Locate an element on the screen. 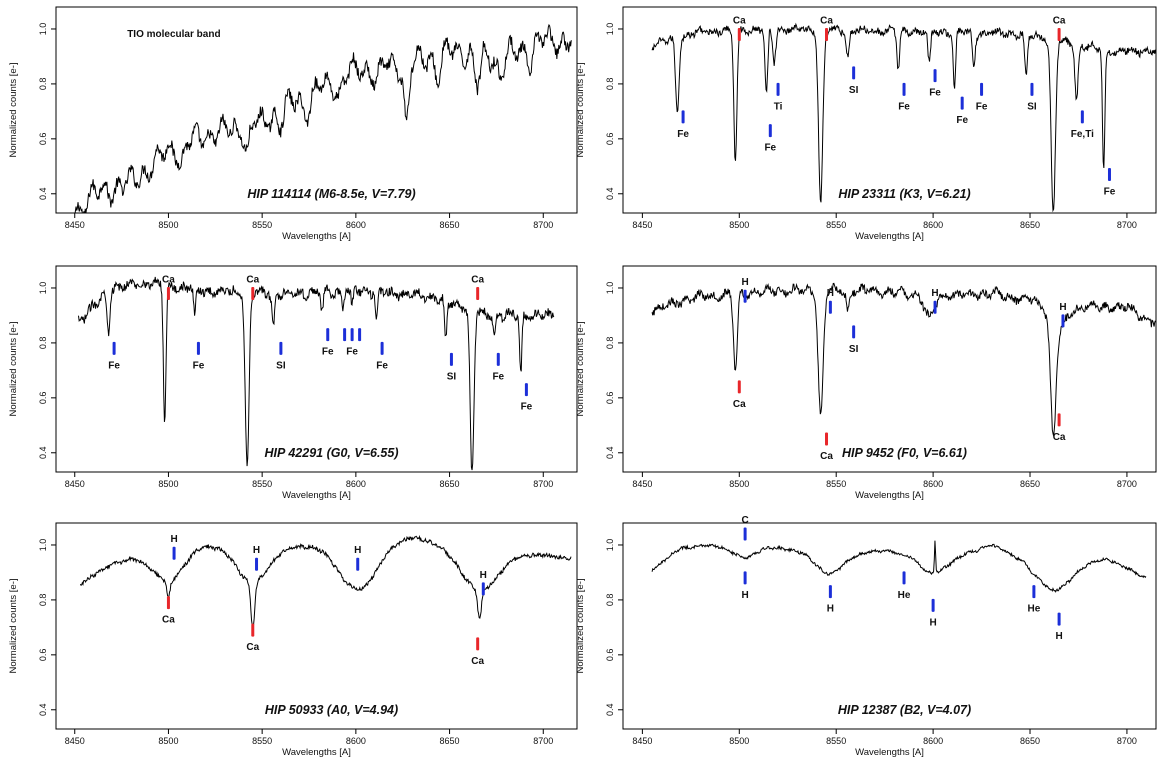  molecular-band-annotation: TIO molecular band is located at coordinates (173, 34).